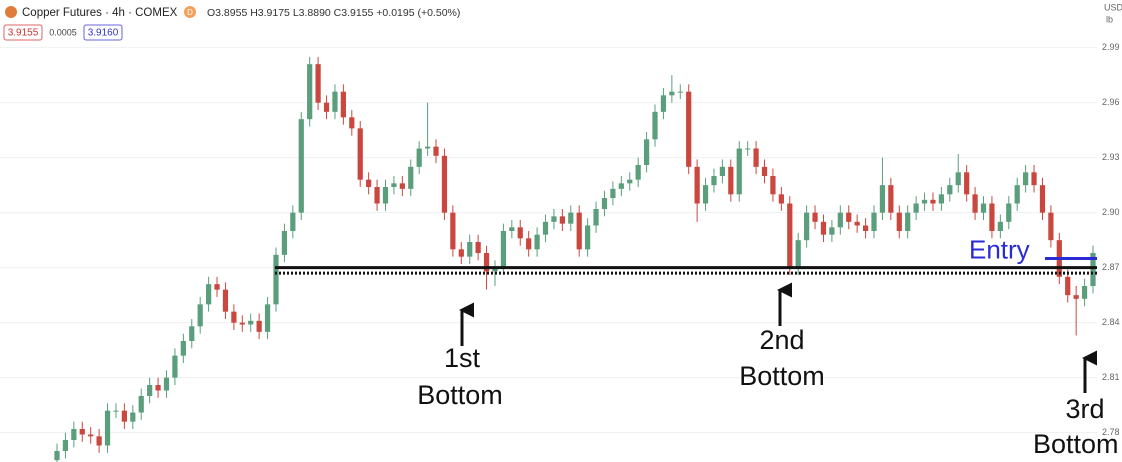 This screenshot has height=462, width=1122. What do you see at coordinates (1111, 377) in the screenshot?
I see `y-tick-label: 2.81` at bounding box center [1111, 377].